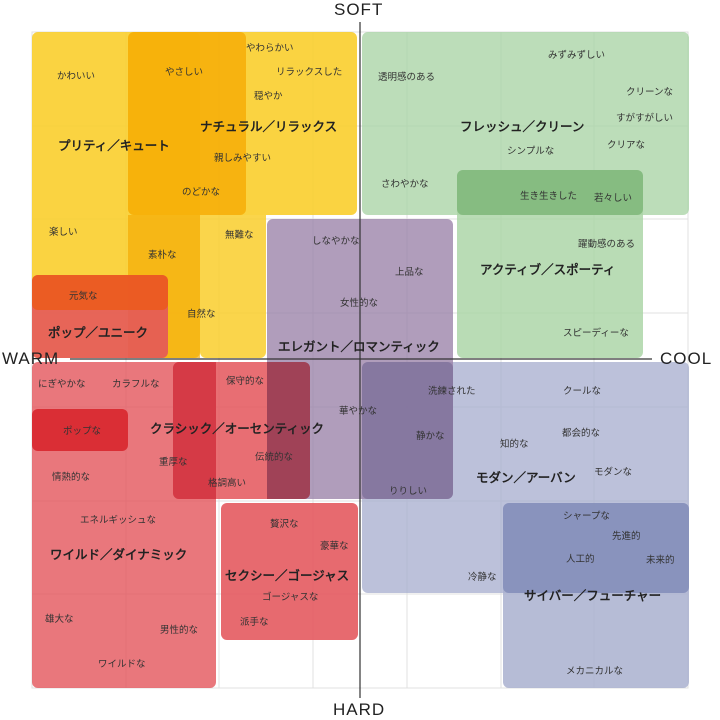  I want to click on word-label: りりしい, so click(408, 491).